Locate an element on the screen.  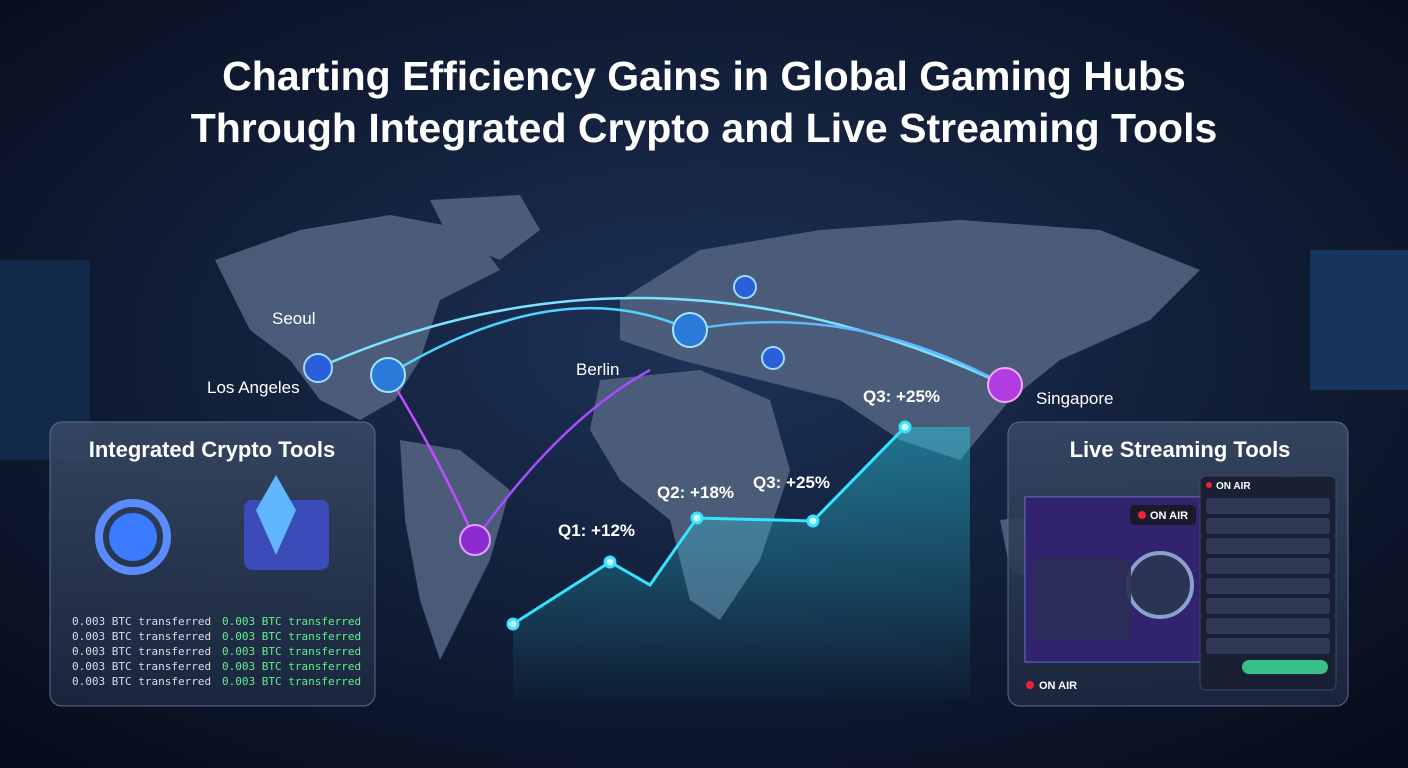
panel-bg is located at coordinates (212, 564).